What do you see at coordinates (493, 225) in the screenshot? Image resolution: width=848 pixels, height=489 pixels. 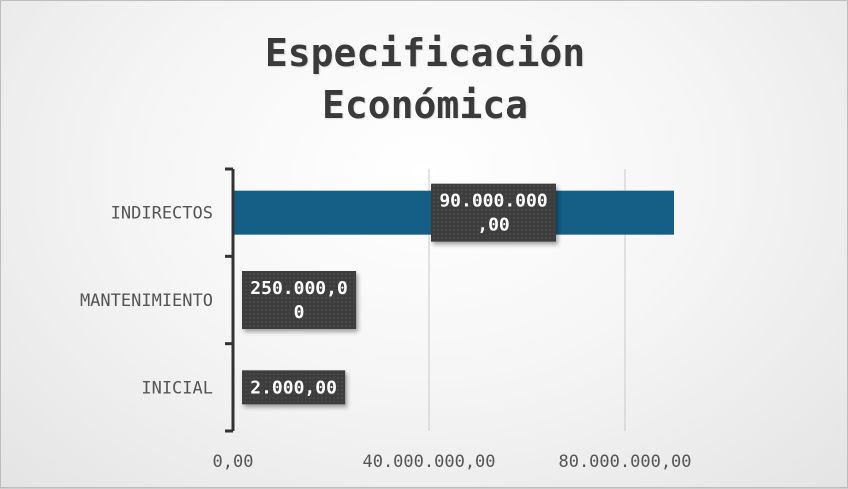 I see `data-label-text-line: ,00` at bounding box center [493, 225].